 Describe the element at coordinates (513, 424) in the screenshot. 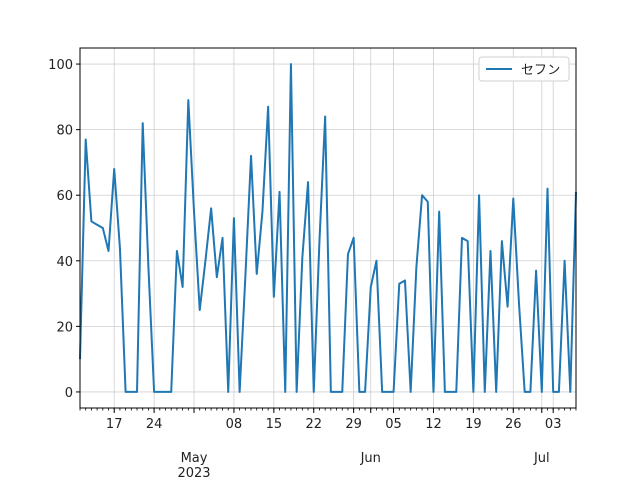

I see `x-tick-label: 26` at that location.